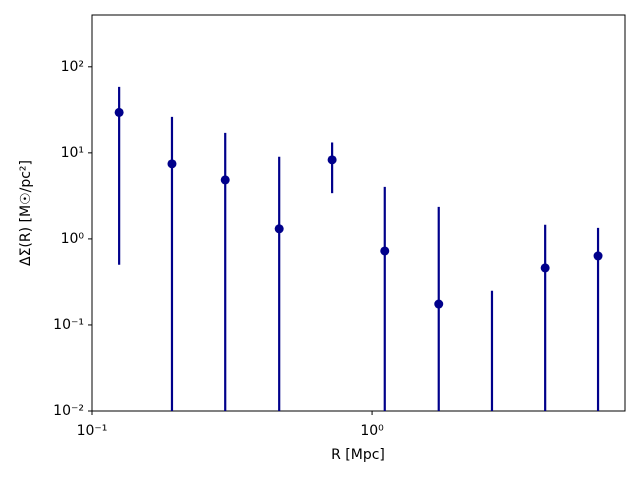 The image size is (640, 480). I want to click on y-axis-label: ΔΣ(R) [M☉/pc²], so click(26, 213).